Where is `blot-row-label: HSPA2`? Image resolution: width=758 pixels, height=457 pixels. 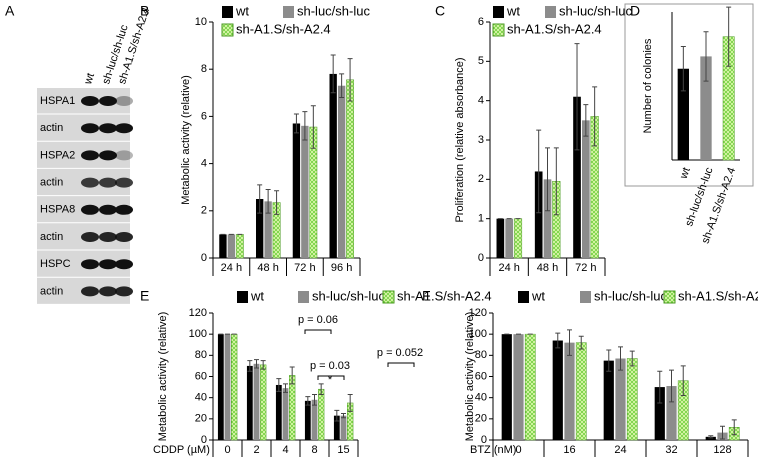 blot-row-label: HSPA2 is located at coordinates (57, 155).